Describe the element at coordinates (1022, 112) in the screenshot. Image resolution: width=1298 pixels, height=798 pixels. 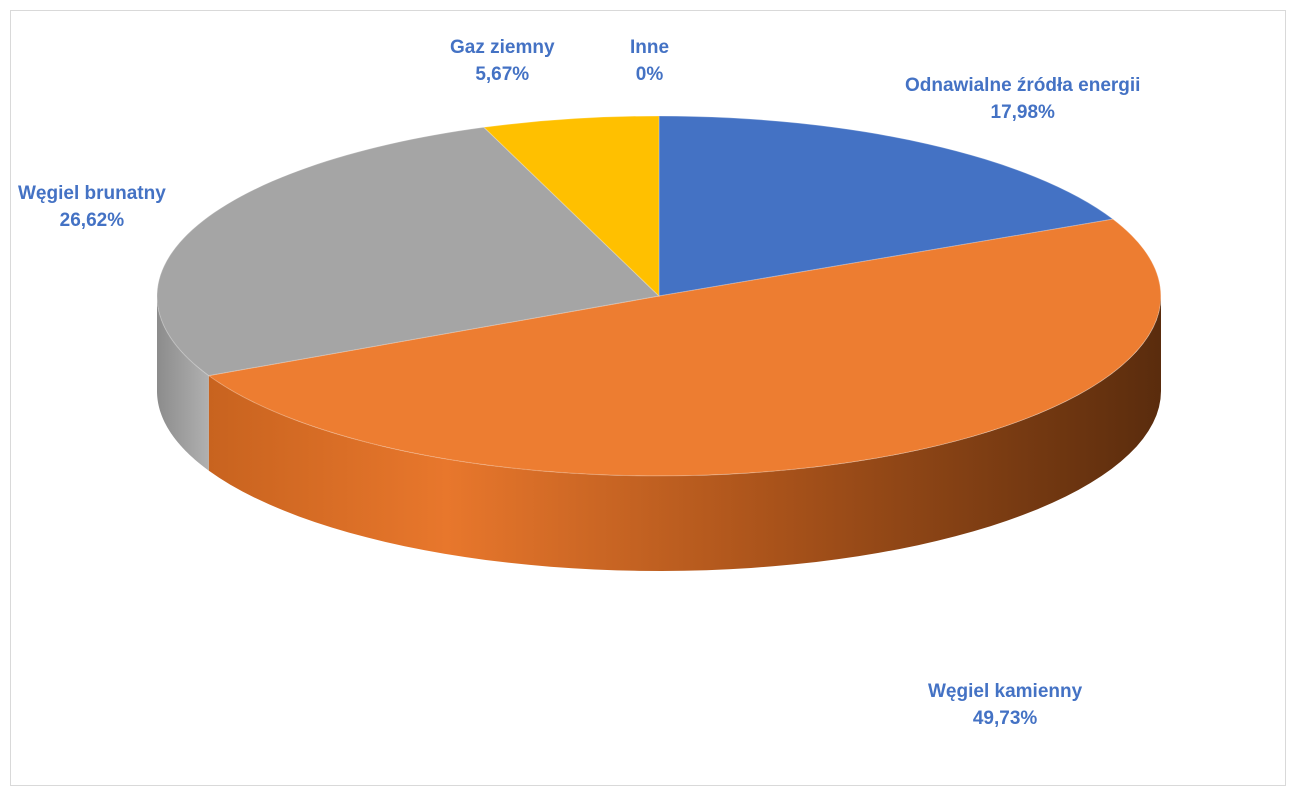
I see `label-odnawialne-value: 17,98%` at that location.